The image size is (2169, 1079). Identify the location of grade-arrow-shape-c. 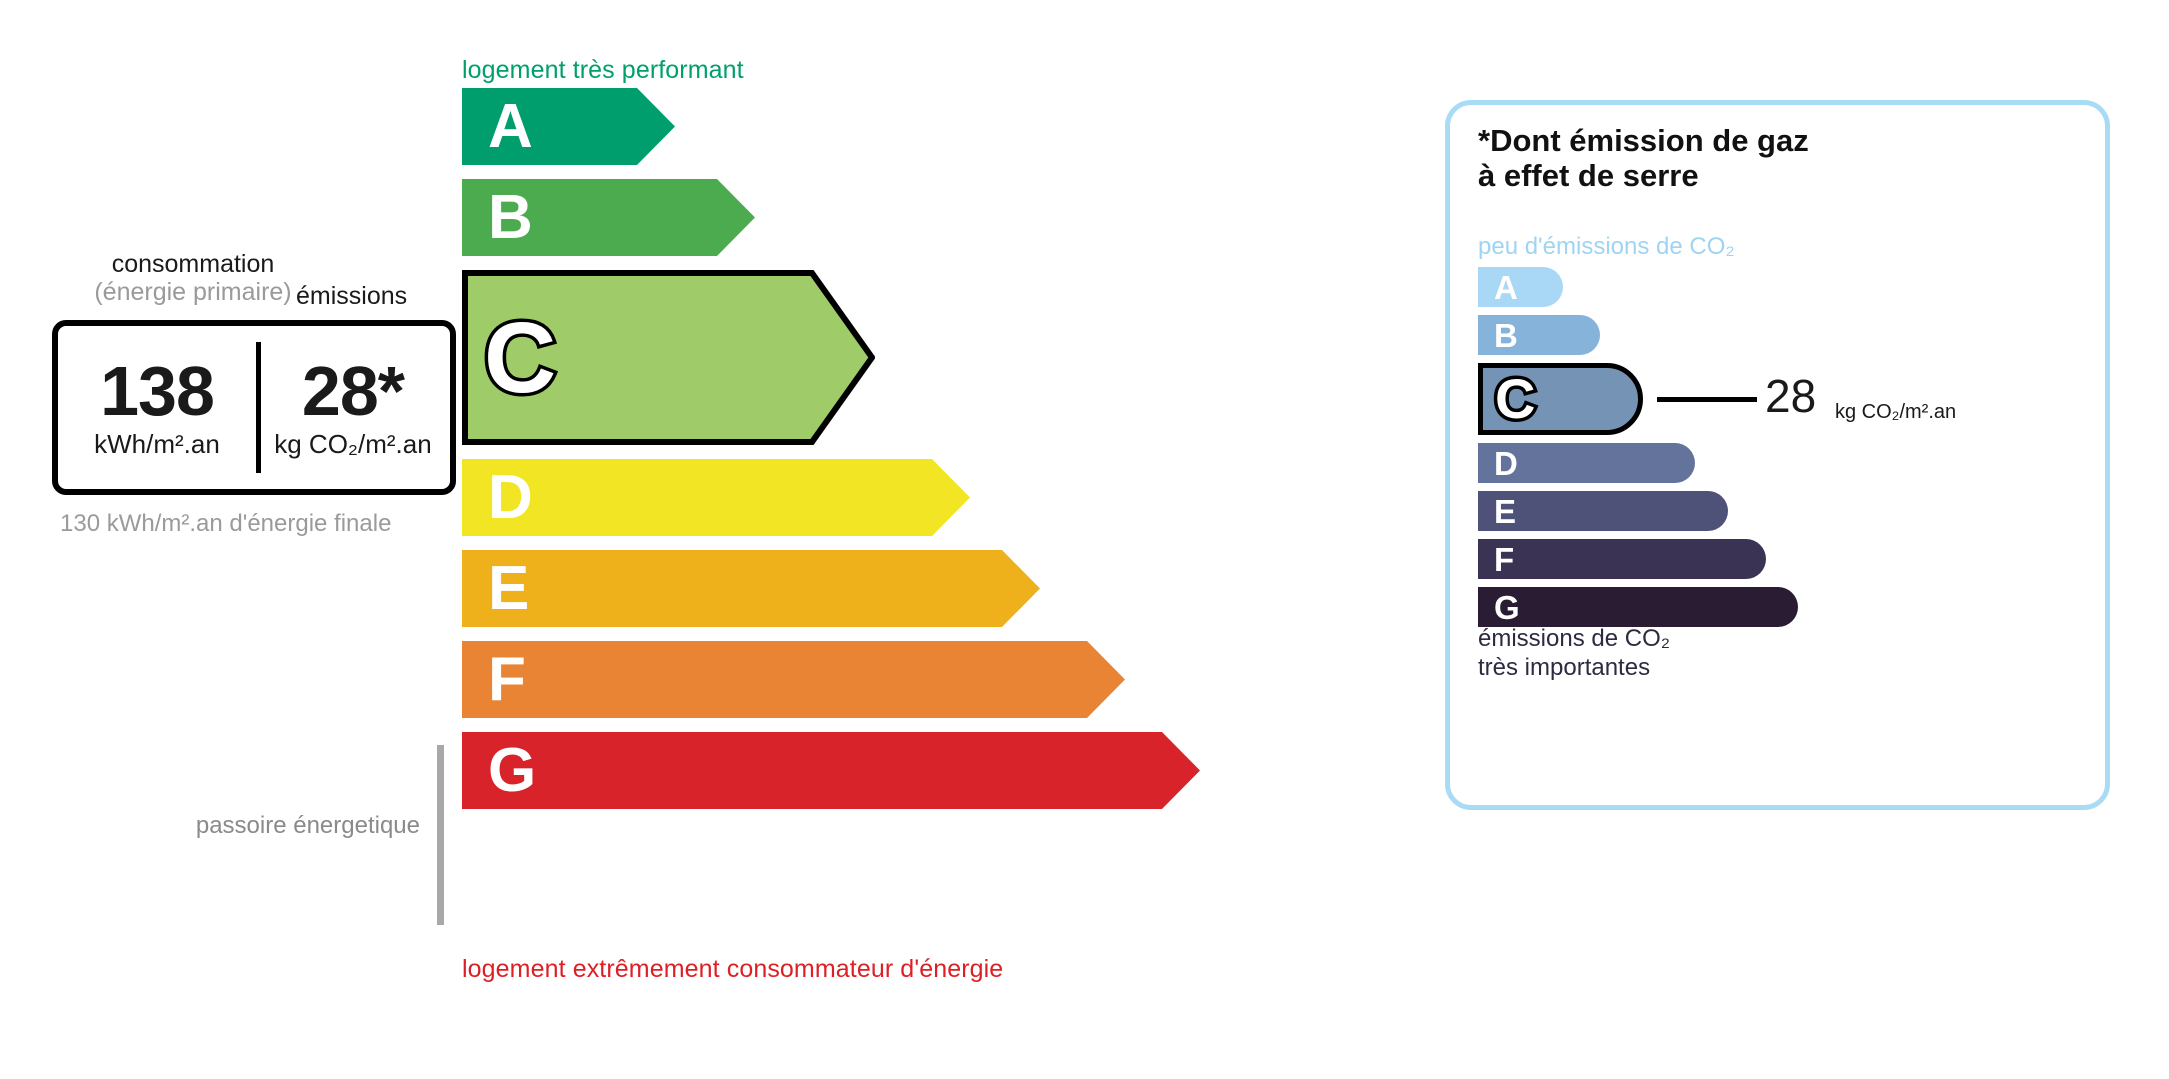
(668, 357).